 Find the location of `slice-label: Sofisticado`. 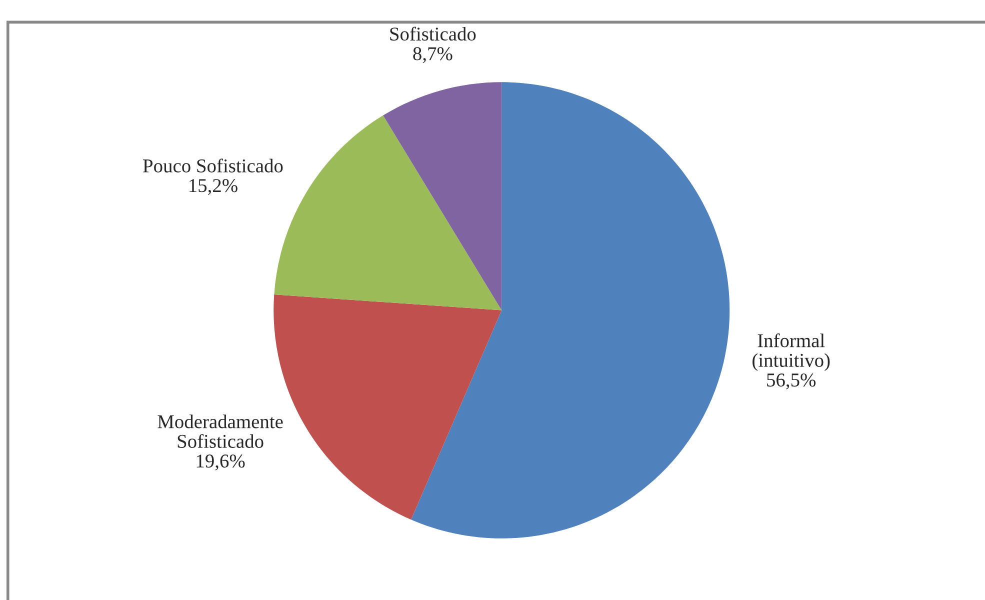

slice-label: Sofisticado is located at coordinates (433, 33).